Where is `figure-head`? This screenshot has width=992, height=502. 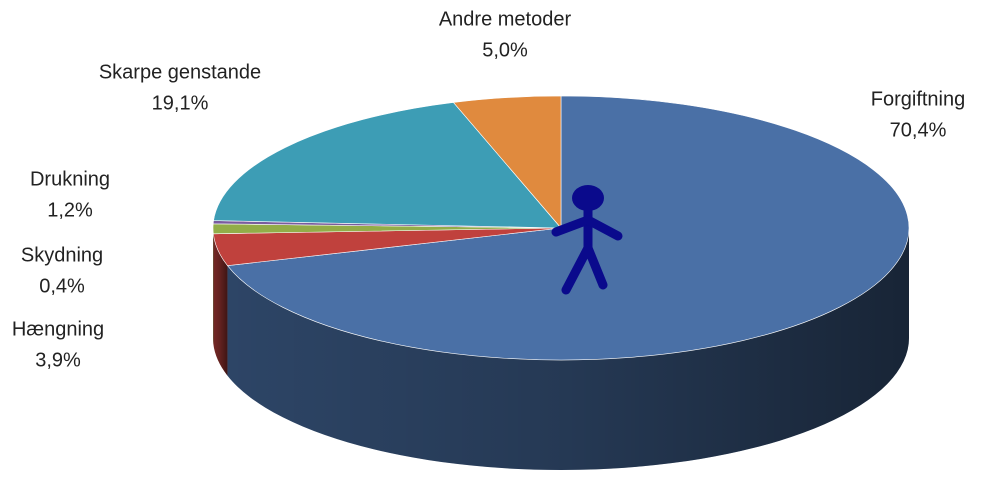 figure-head is located at coordinates (588, 198).